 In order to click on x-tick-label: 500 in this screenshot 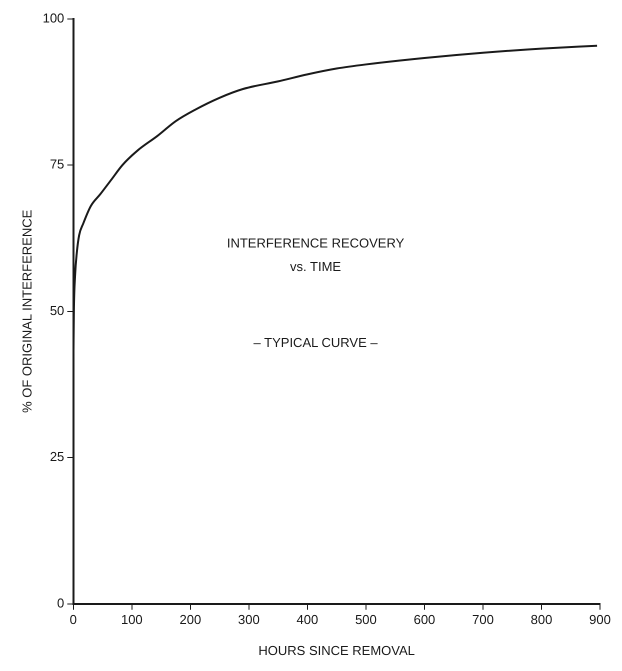, I will do `click(366, 620)`.